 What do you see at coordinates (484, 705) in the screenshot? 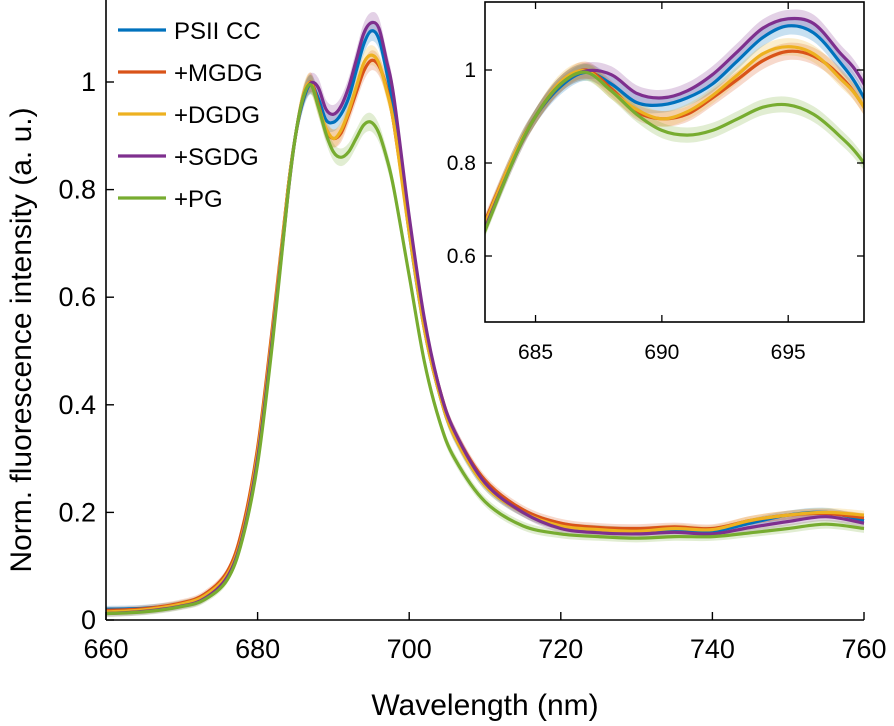
I see `x-axis-title: Wavelength (nm)` at bounding box center [484, 705].